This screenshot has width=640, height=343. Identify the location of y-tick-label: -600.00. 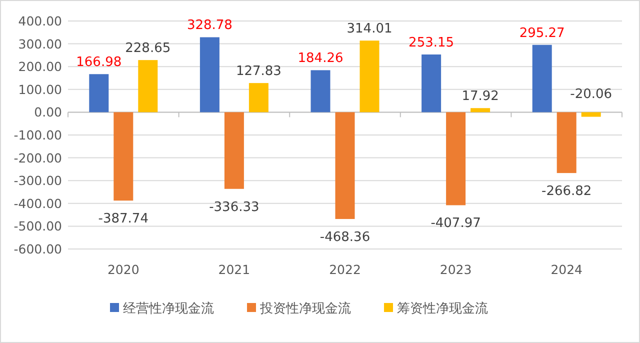
(38, 249).